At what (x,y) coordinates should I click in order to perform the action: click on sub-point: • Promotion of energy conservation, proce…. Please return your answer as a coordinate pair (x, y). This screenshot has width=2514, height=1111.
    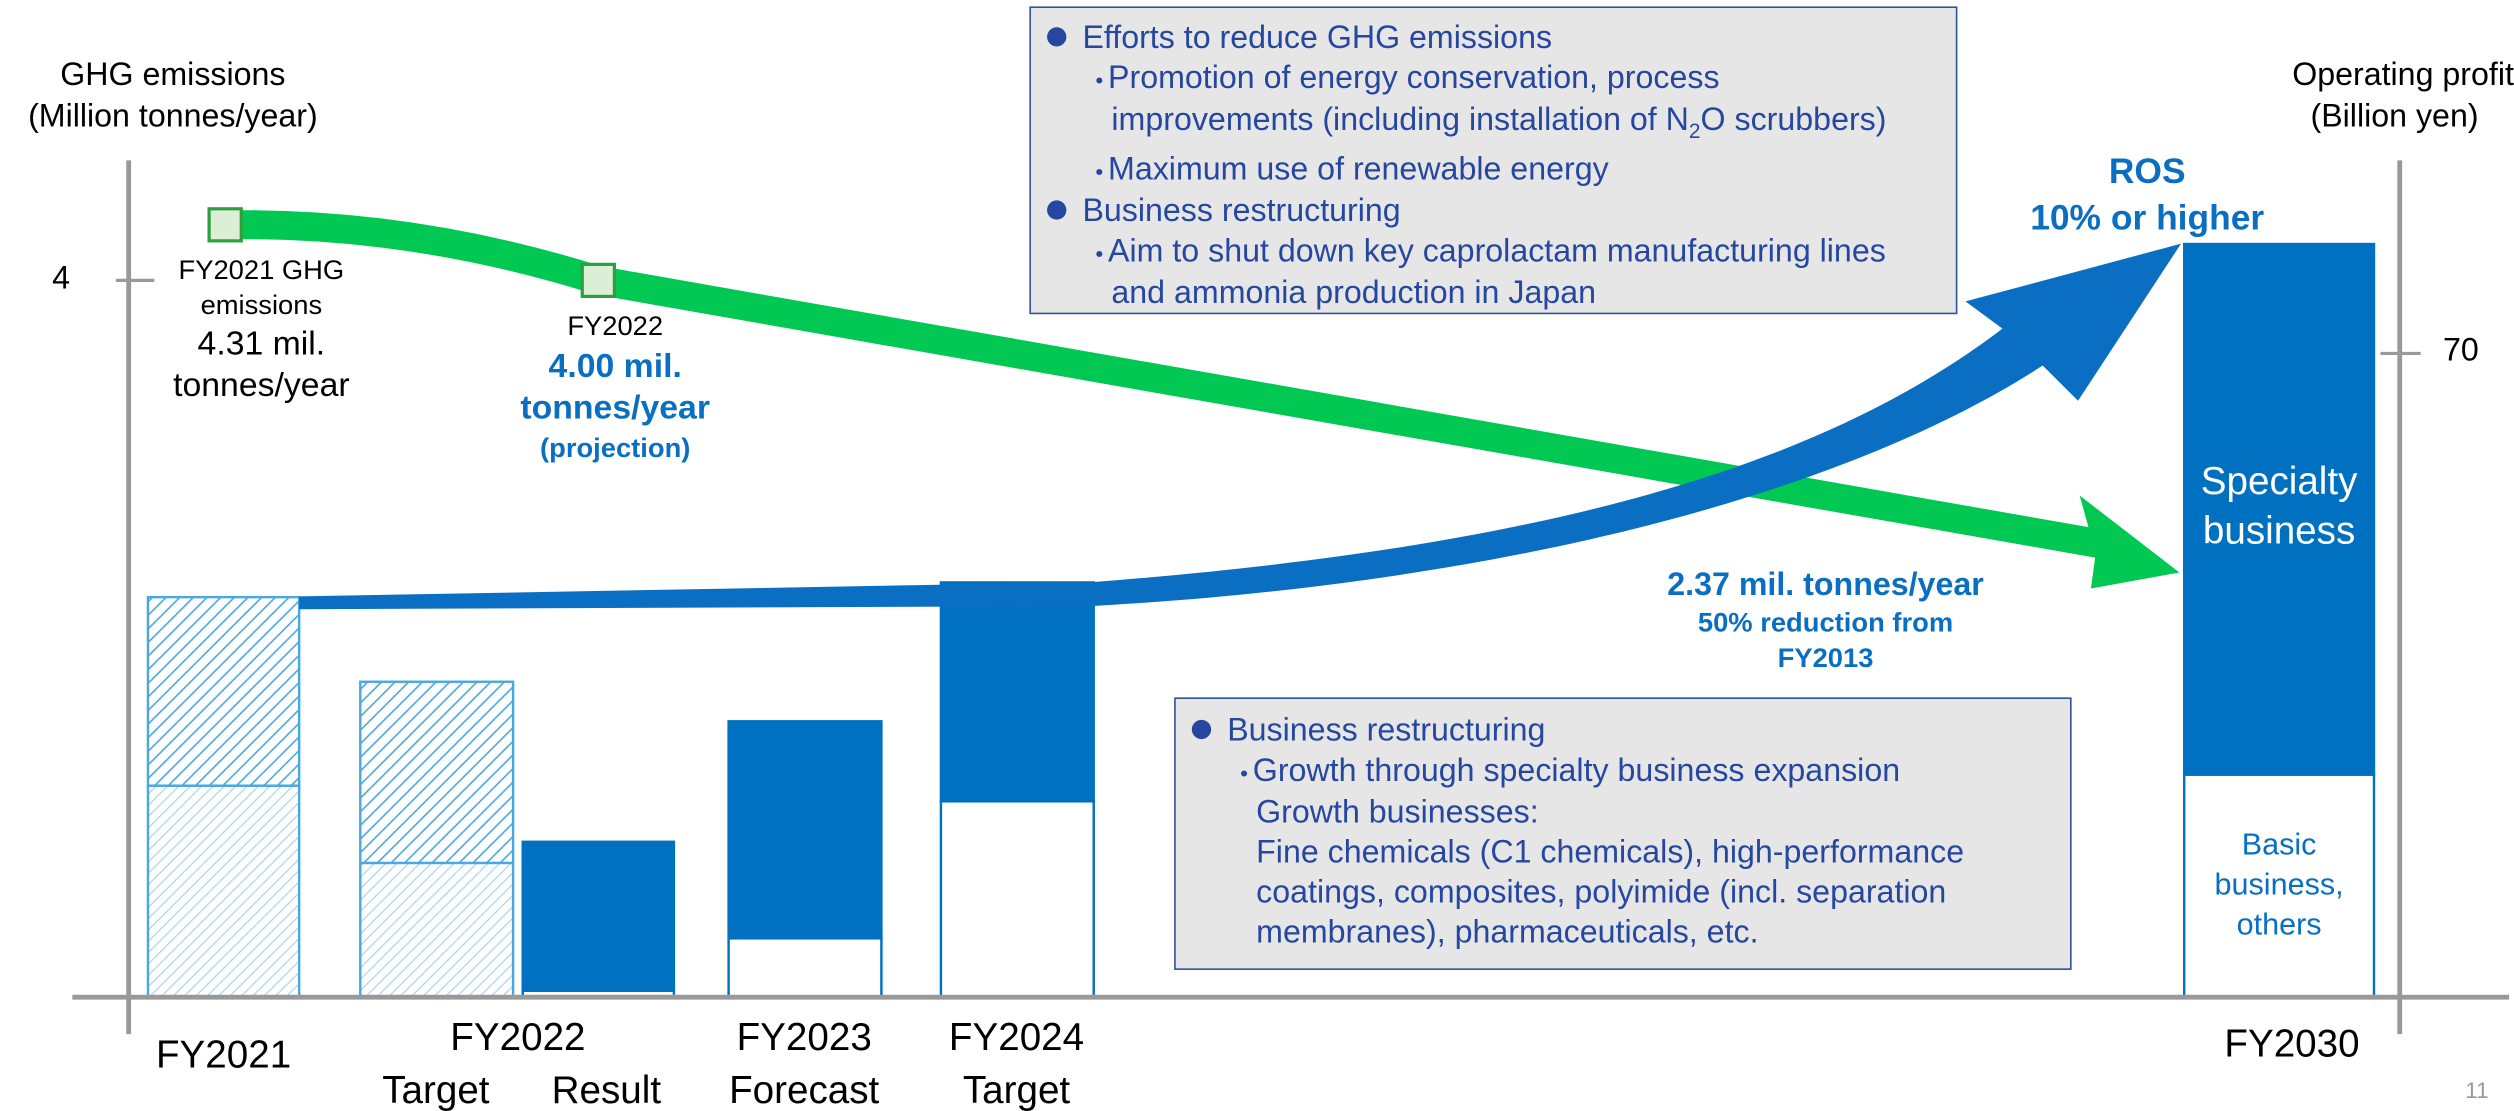
    Looking at the image, I should click on (1493, 80).